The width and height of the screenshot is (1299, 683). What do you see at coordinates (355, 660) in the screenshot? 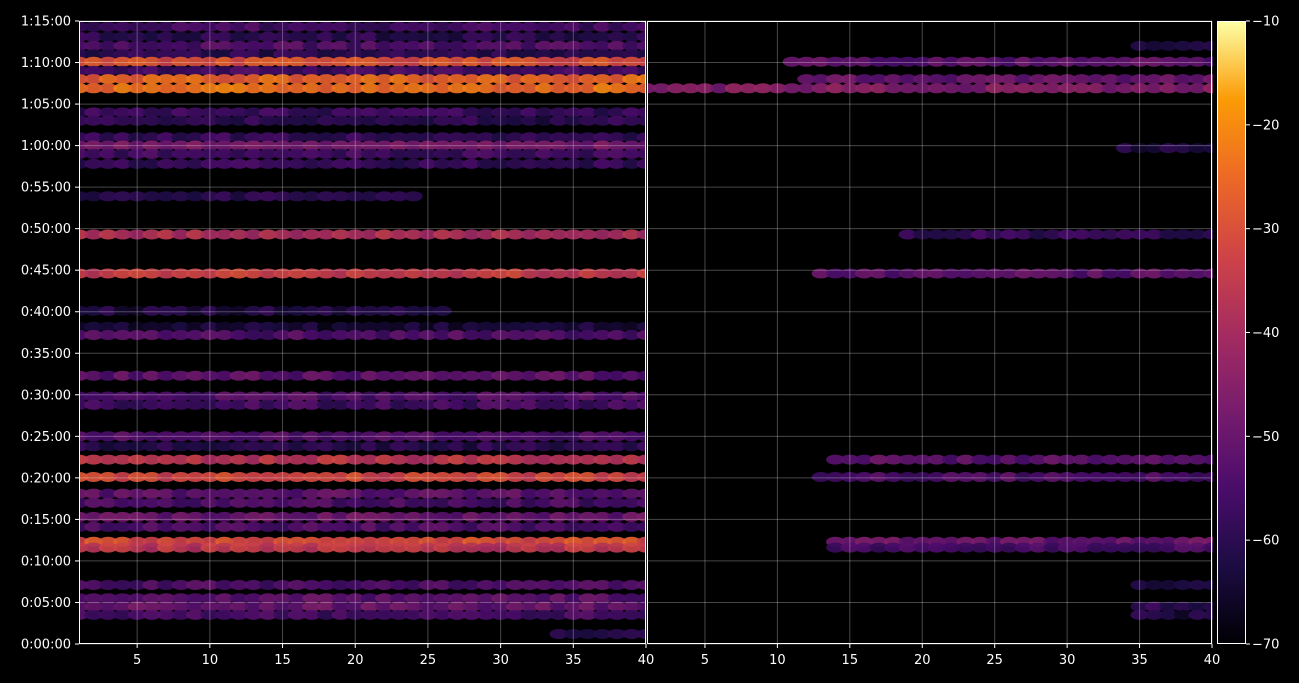
I see `x-tick-label: 20` at bounding box center [355, 660].